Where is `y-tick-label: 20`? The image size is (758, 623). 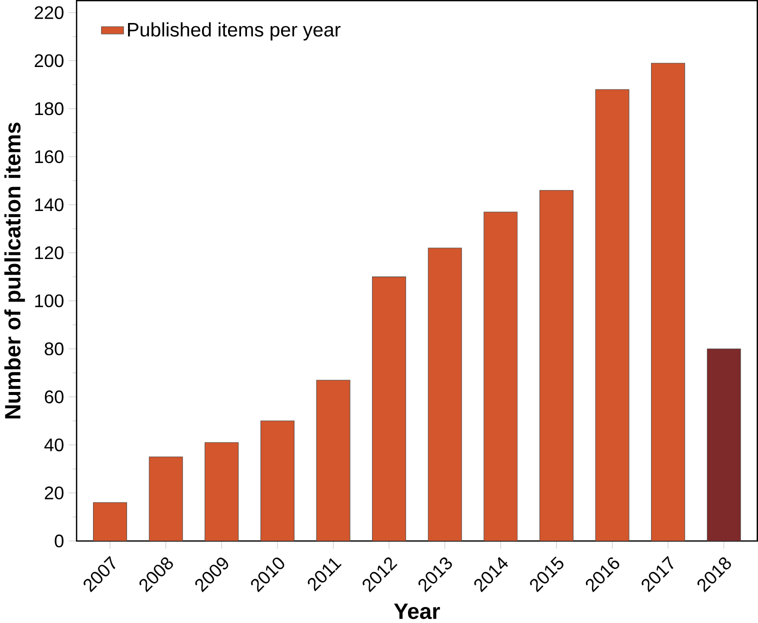 y-tick-label: 20 is located at coordinates (54, 493).